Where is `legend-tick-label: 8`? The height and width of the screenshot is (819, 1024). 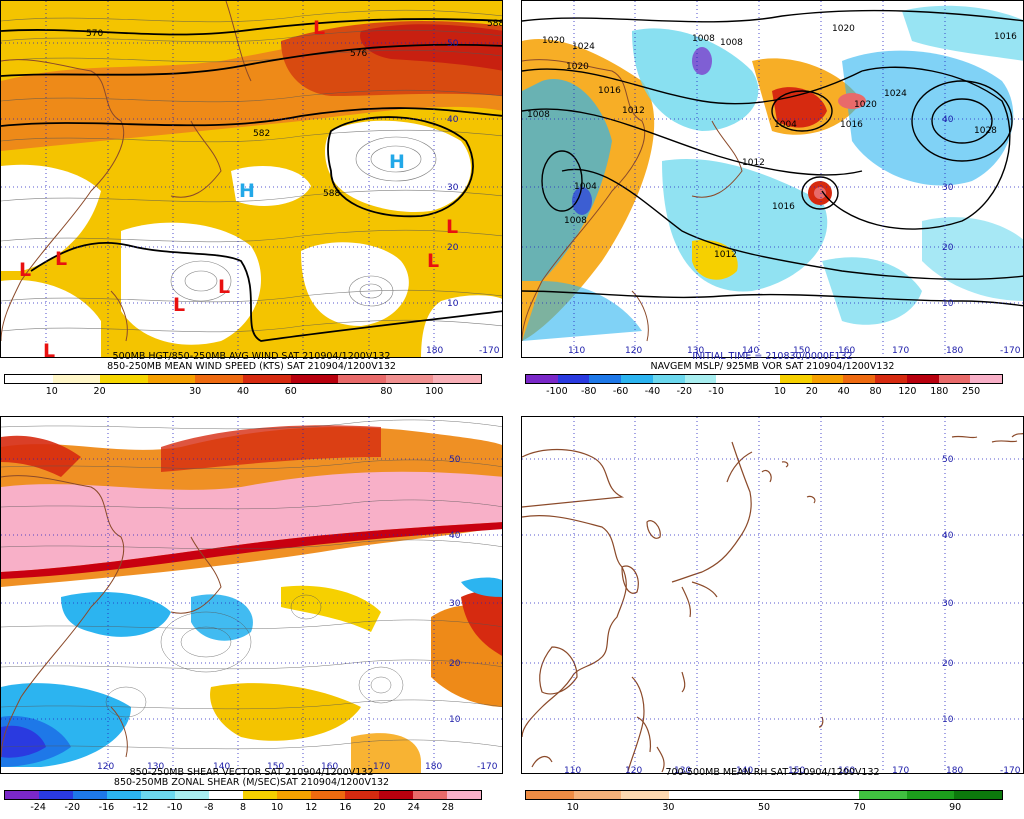 legend-tick-label: 8 is located at coordinates (243, 807).